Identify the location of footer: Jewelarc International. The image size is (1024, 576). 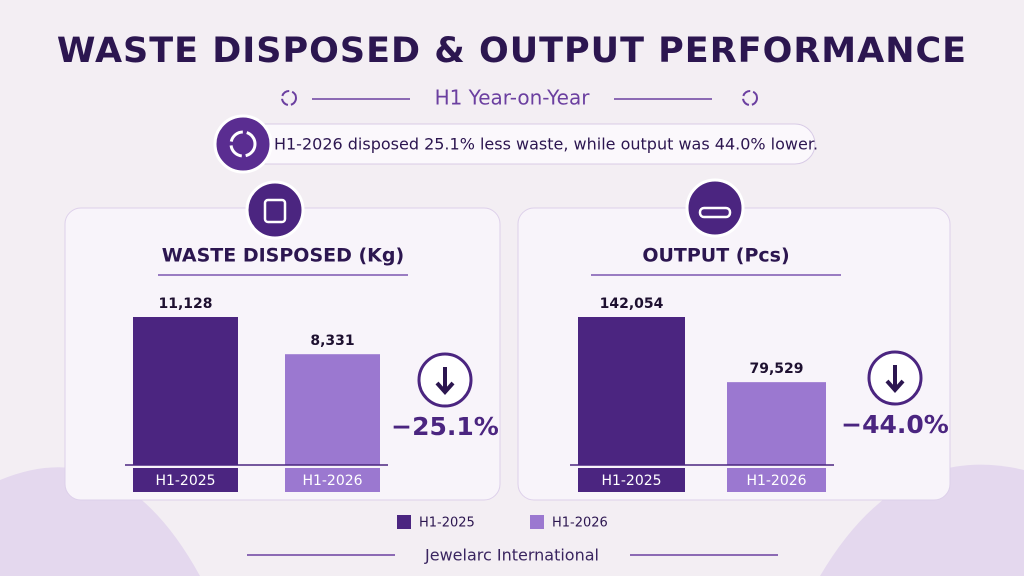
(511, 555).